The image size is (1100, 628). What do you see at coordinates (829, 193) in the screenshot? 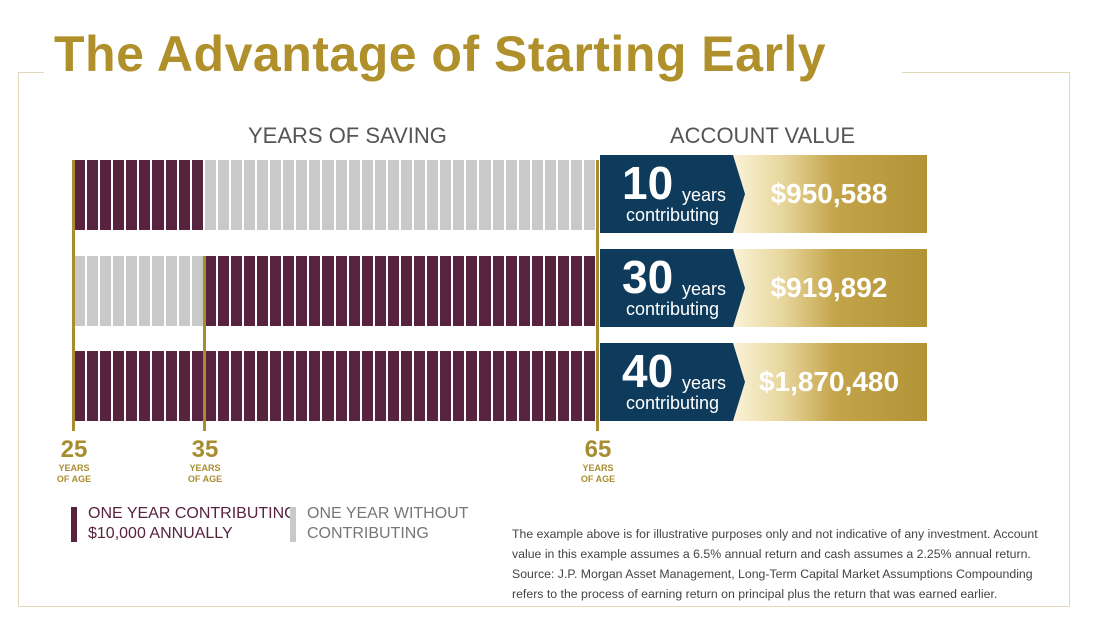
I see `account-value-amount: $950,588` at bounding box center [829, 193].